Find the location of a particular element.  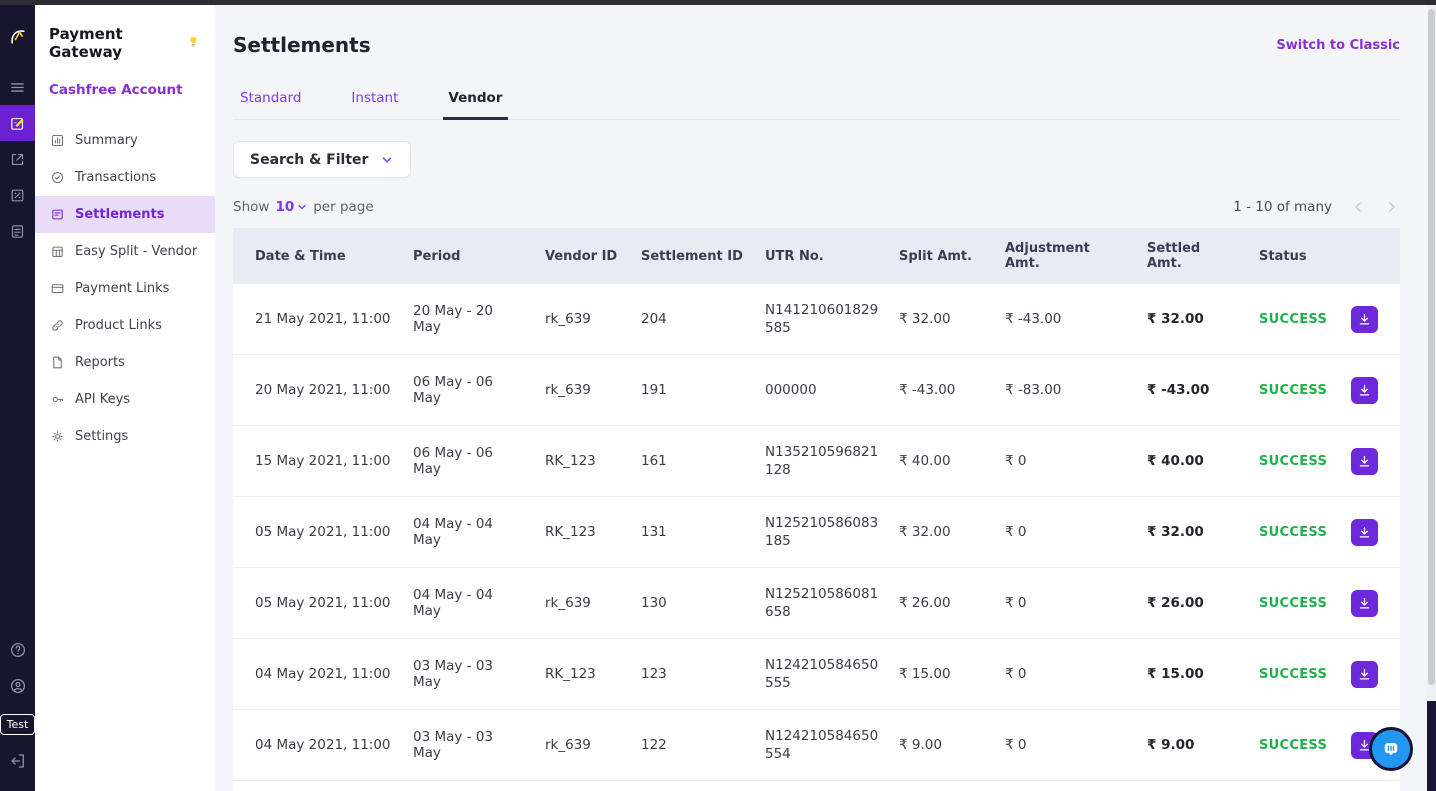

column-header-adjustment-amt: Adjustment Amt. is located at coordinates (1066, 256).